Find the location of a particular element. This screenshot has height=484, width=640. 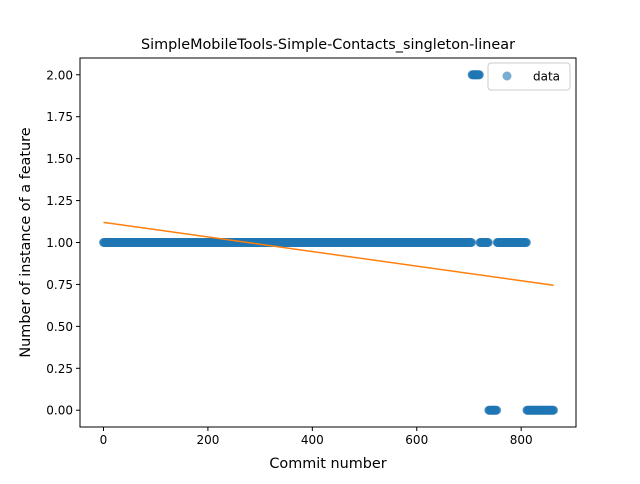

y-tick-label: 1.25 is located at coordinates (59, 201).